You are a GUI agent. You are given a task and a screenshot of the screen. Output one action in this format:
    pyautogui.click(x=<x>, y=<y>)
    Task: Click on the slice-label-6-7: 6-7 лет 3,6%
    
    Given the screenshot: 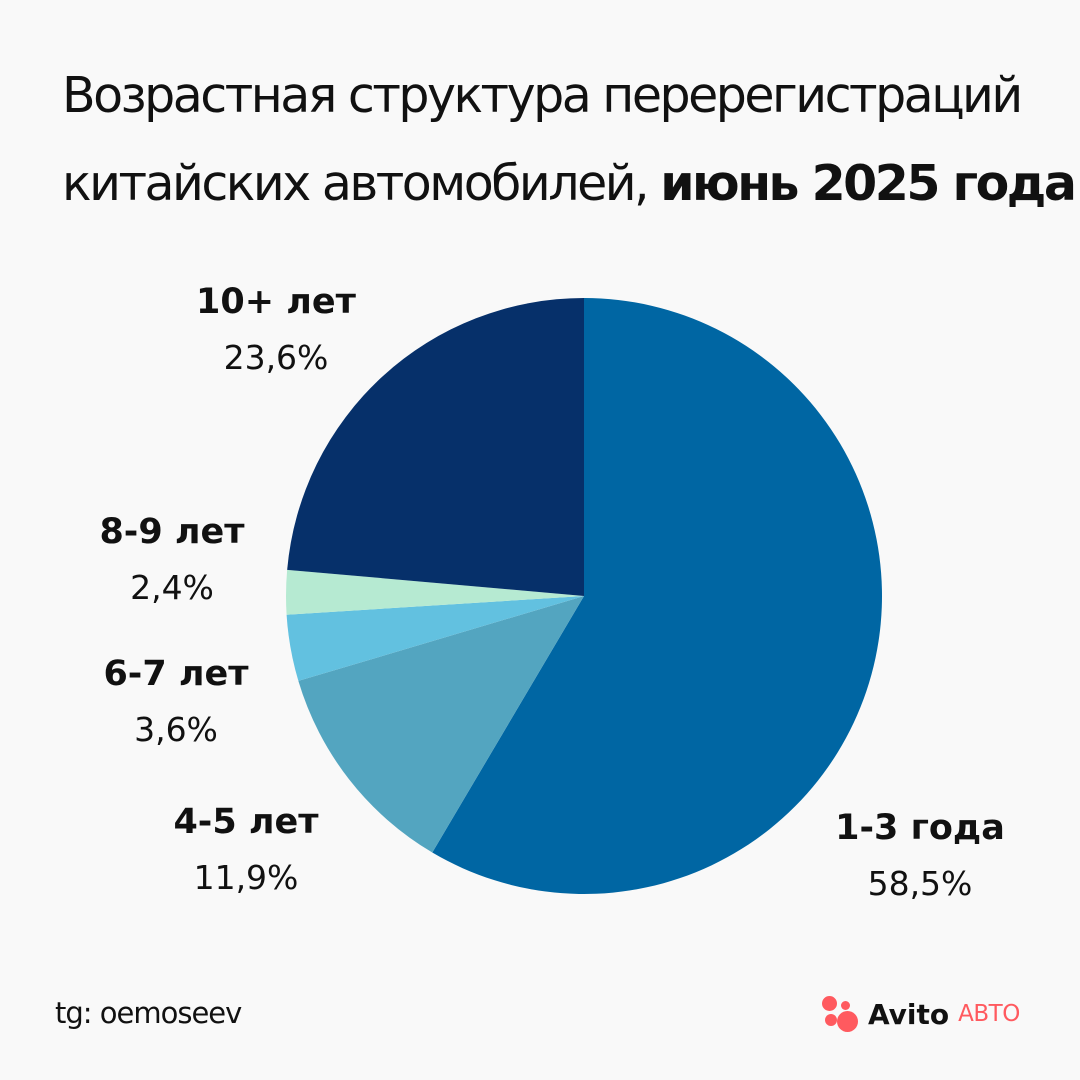 What is the action you would take?
    pyautogui.click(x=176, y=702)
    